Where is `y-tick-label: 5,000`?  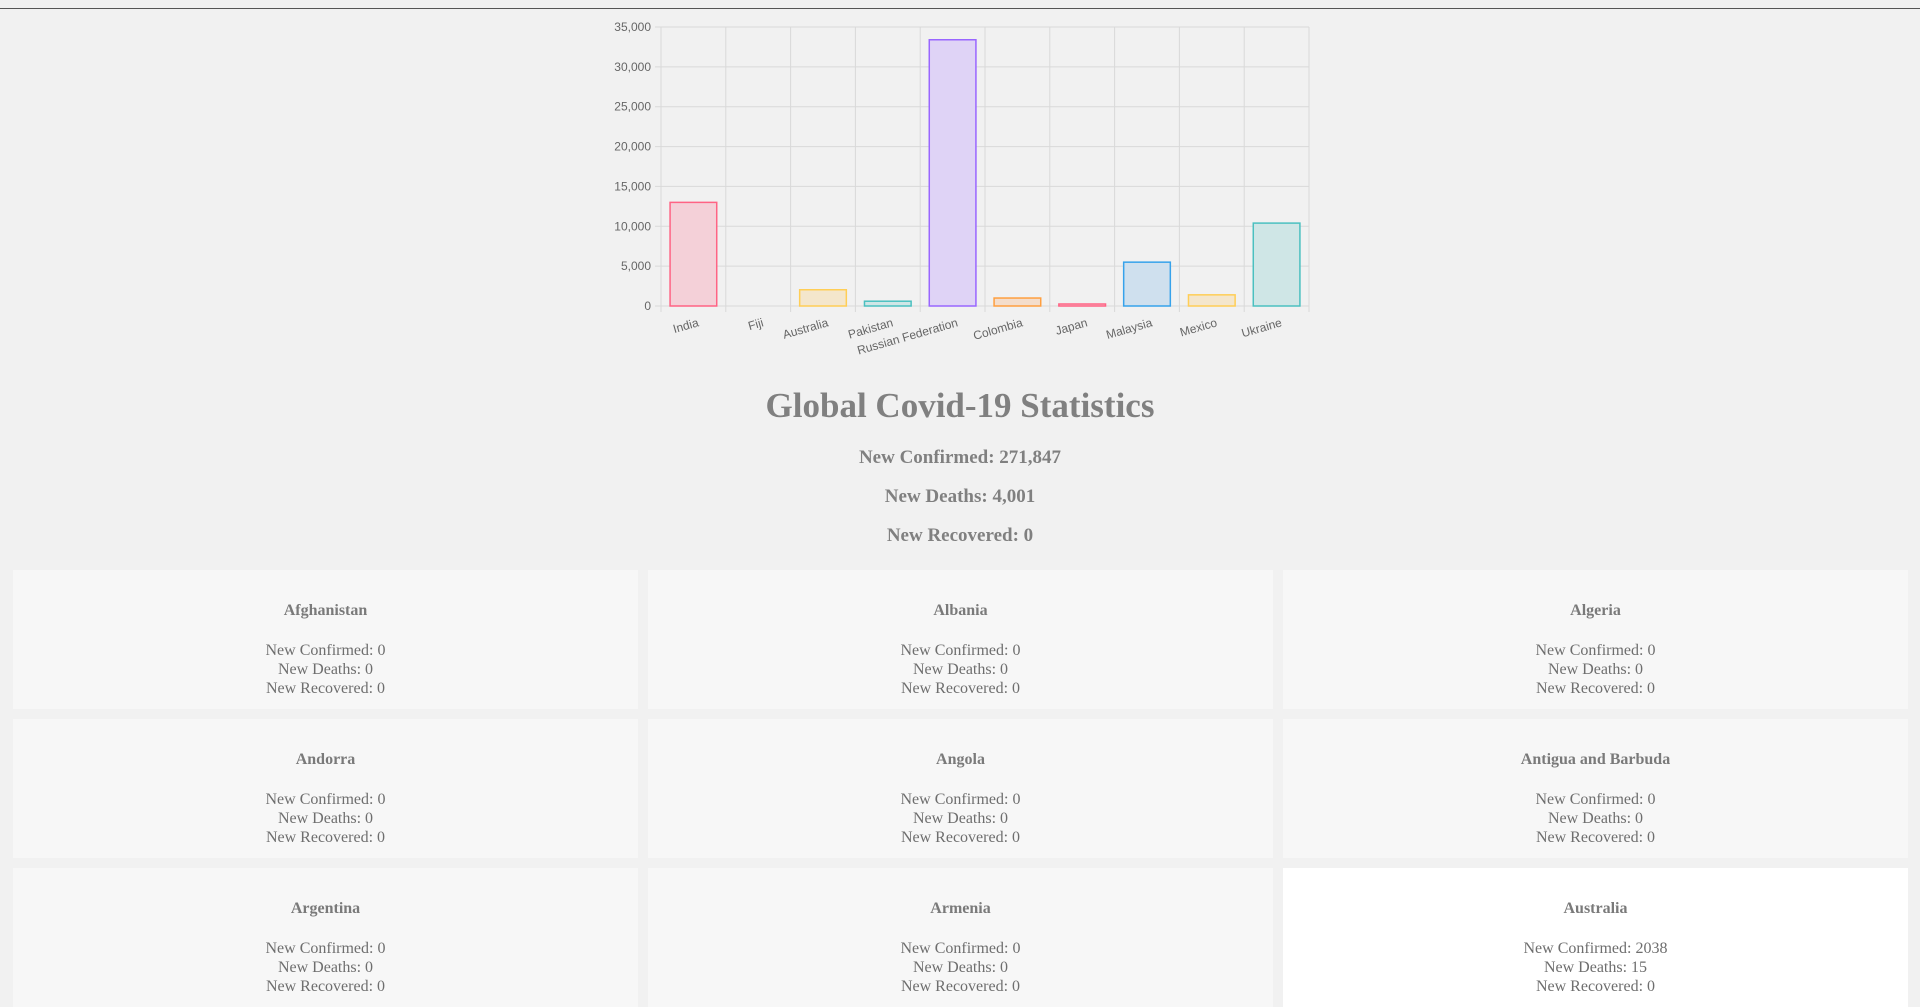
y-tick-label: 5,000 is located at coordinates (636, 266).